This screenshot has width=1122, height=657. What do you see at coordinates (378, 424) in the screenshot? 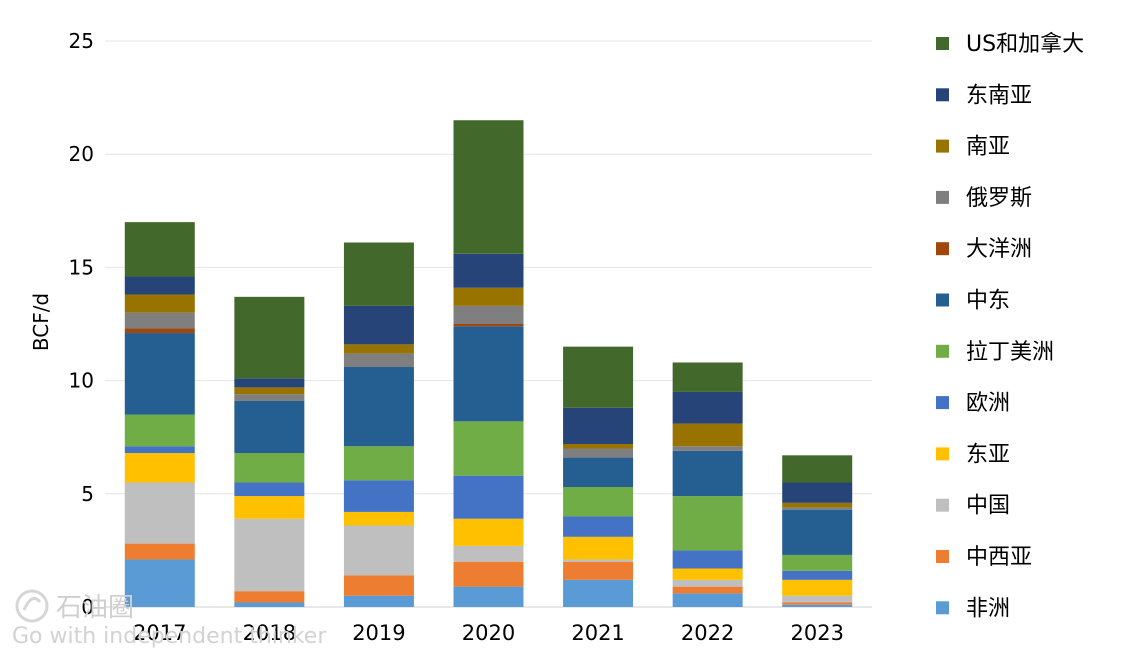
I see `bar-stack-2019` at bounding box center [378, 424].